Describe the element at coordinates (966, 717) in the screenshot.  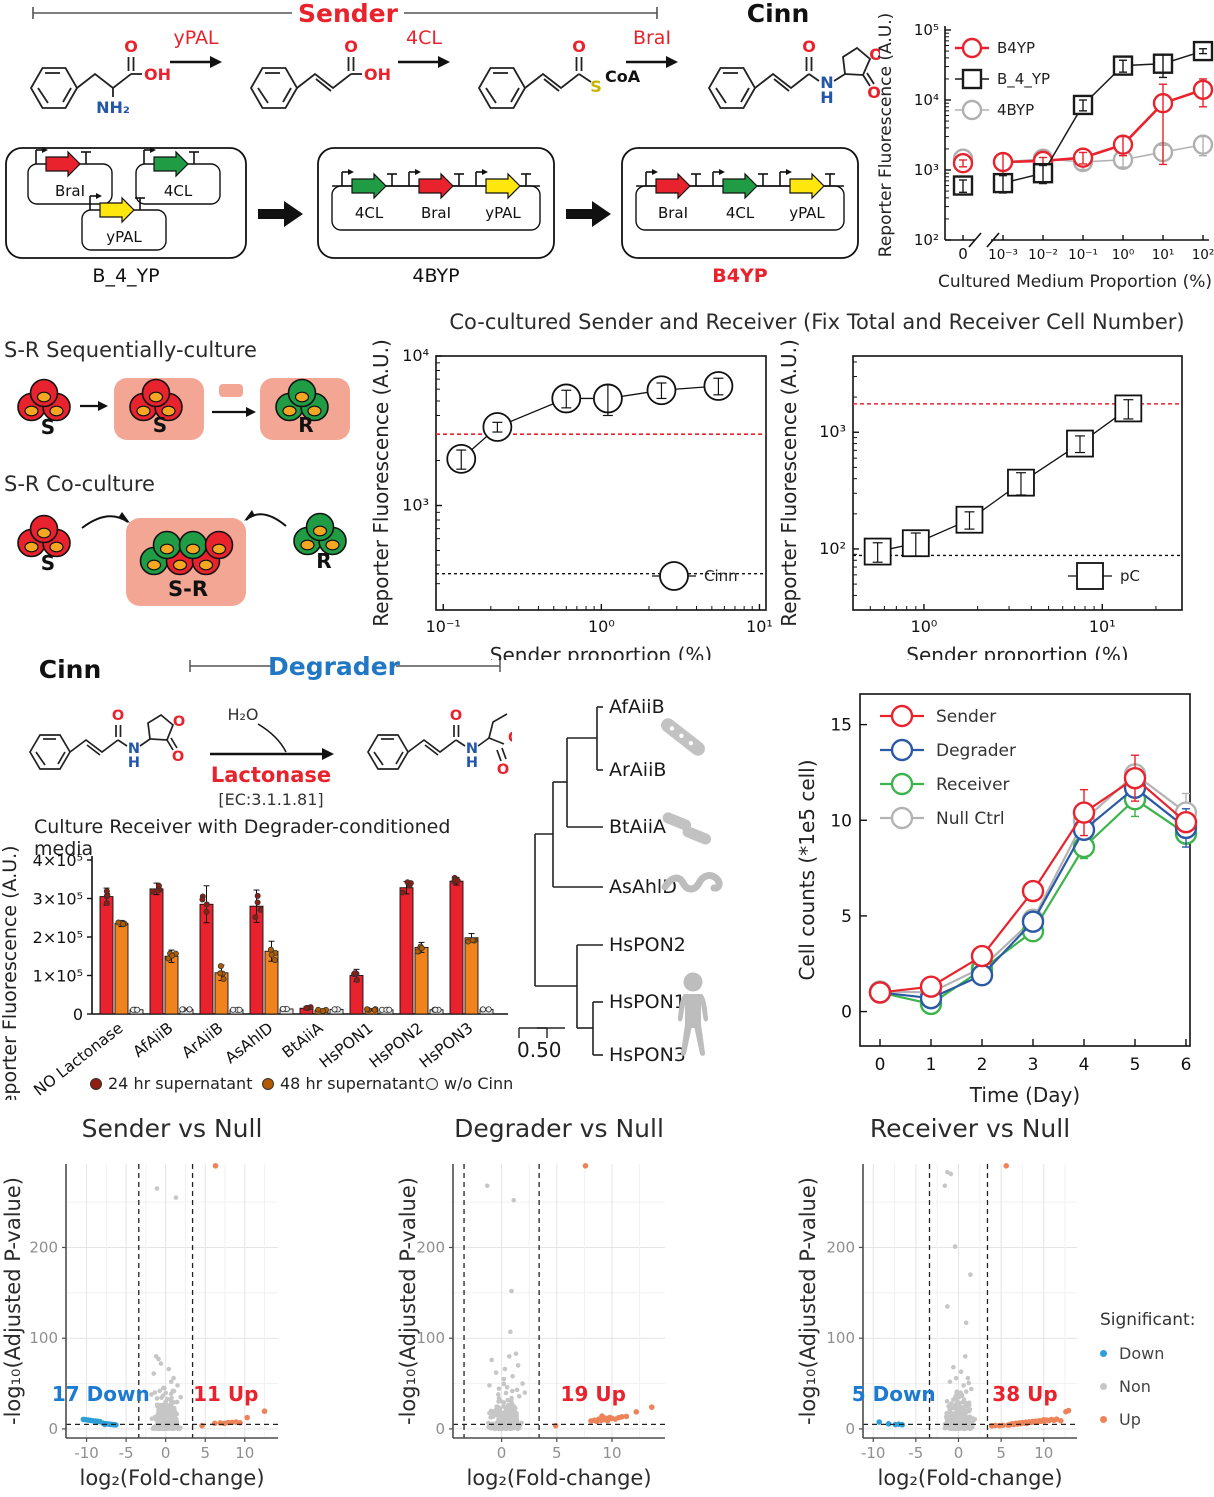
I see `svg-text: Sender` at that location.